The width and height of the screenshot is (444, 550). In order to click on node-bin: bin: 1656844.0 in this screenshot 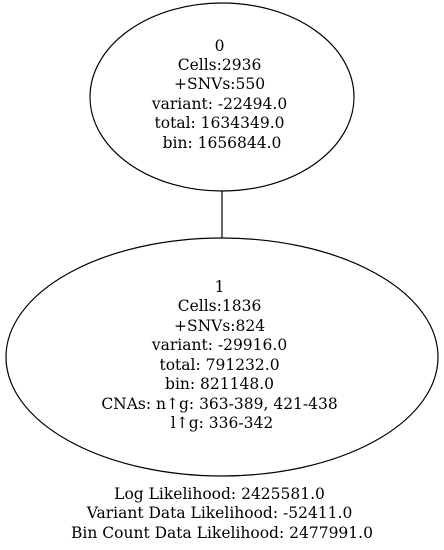, I will do `click(222, 143)`.